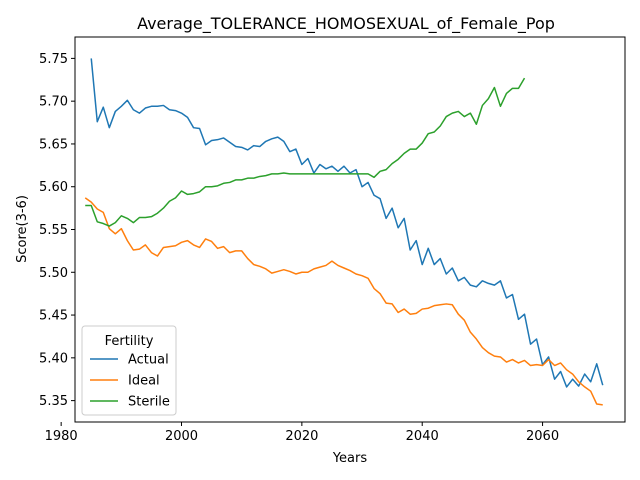 This screenshot has width=640, height=480. I want to click on legend-title: Fertility, so click(129, 341).